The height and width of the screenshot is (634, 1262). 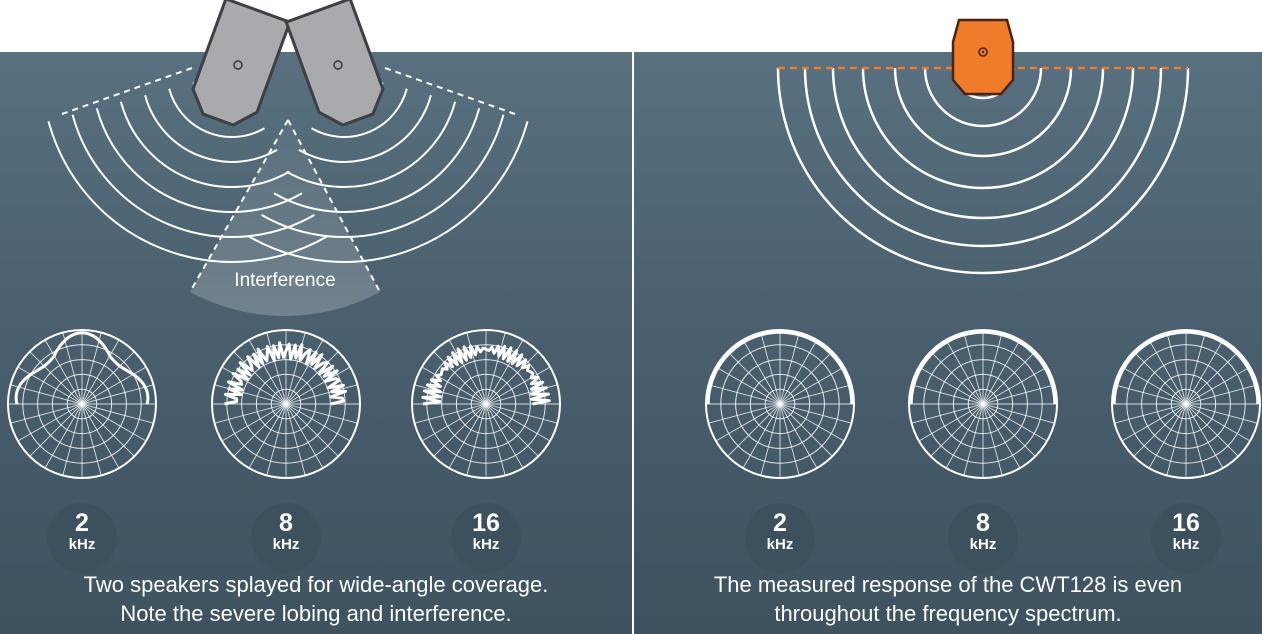 I want to click on left-speaker-waves, so click(x=187, y=172).